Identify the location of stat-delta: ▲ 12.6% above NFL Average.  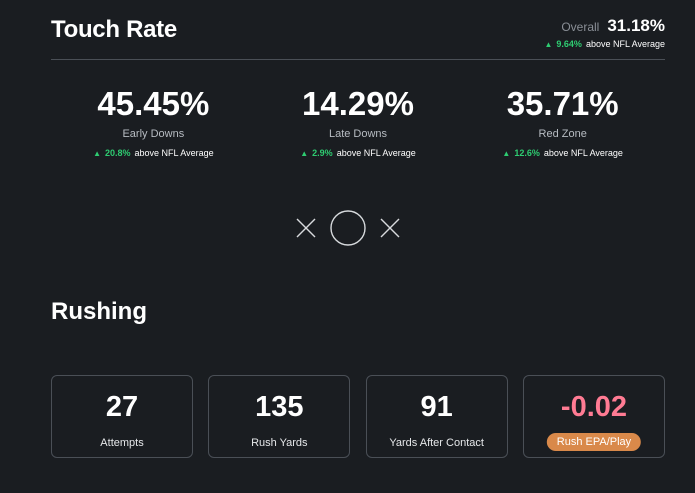
(562, 153).